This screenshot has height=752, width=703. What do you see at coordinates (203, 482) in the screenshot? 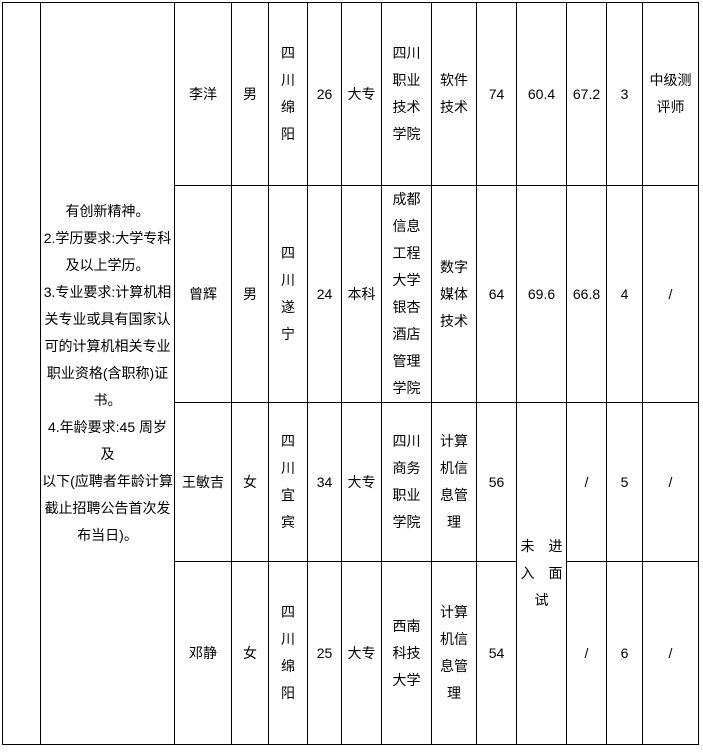
I see `name-cell: 王敏吉` at bounding box center [203, 482].